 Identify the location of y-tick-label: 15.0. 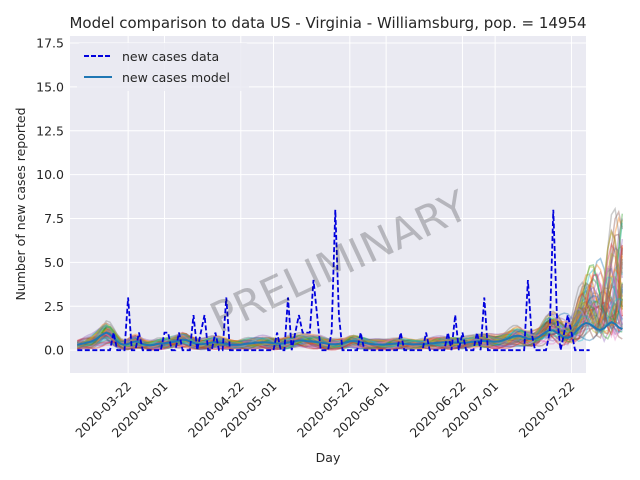
(50, 86).